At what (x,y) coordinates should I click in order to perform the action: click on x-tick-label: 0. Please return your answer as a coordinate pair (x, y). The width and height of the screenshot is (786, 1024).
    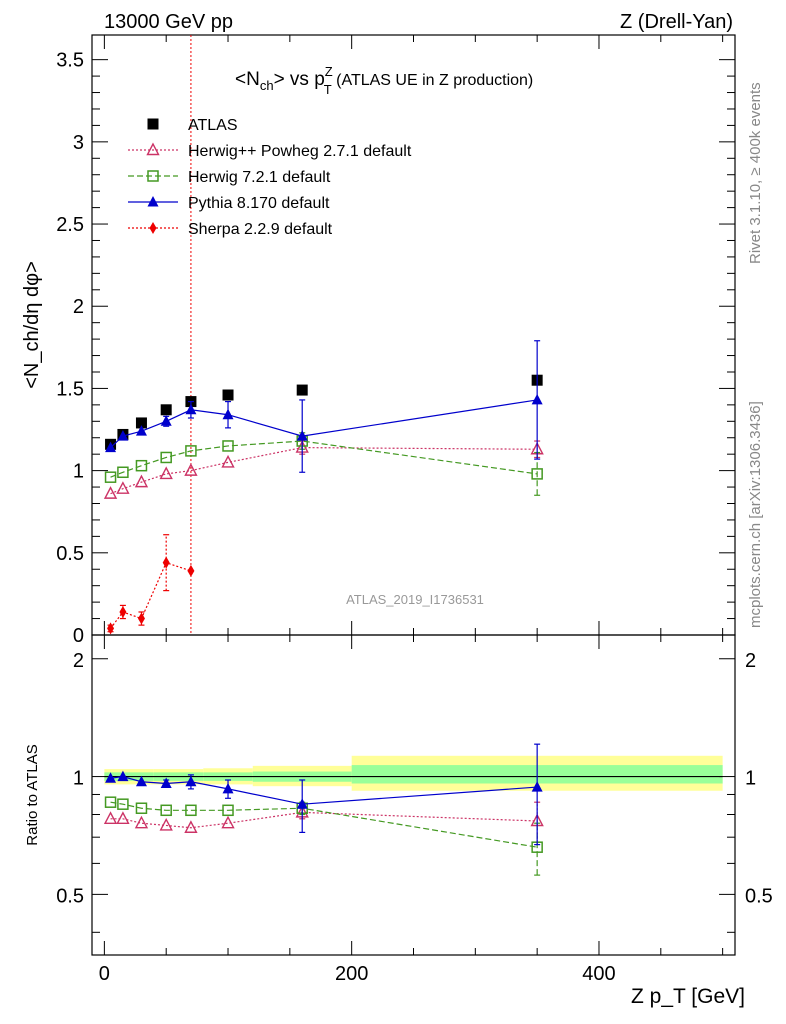
    Looking at the image, I should click on (104, 974).